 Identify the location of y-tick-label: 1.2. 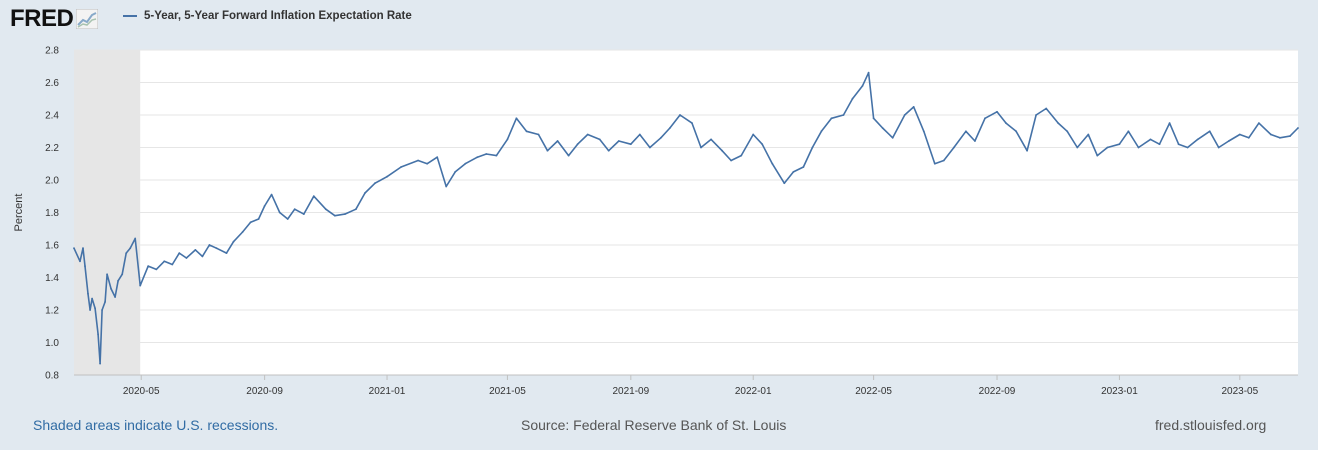
(52, 311).